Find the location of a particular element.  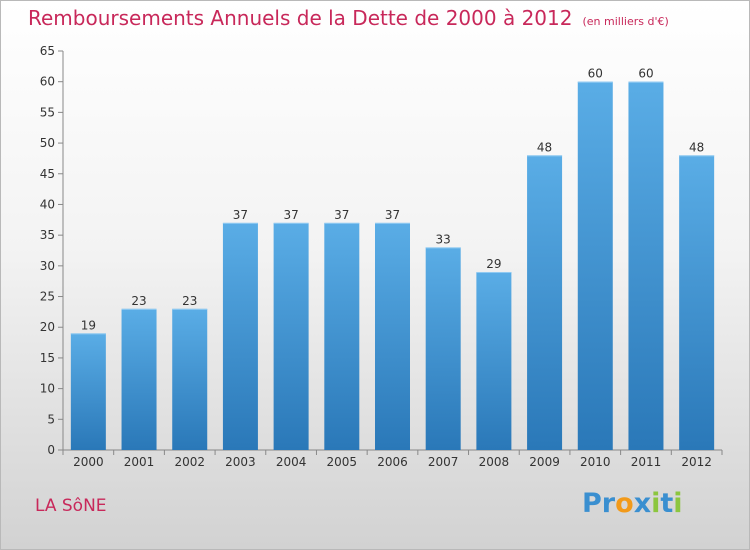

y-tick-label: 55 is located at coordinates (47, 112).